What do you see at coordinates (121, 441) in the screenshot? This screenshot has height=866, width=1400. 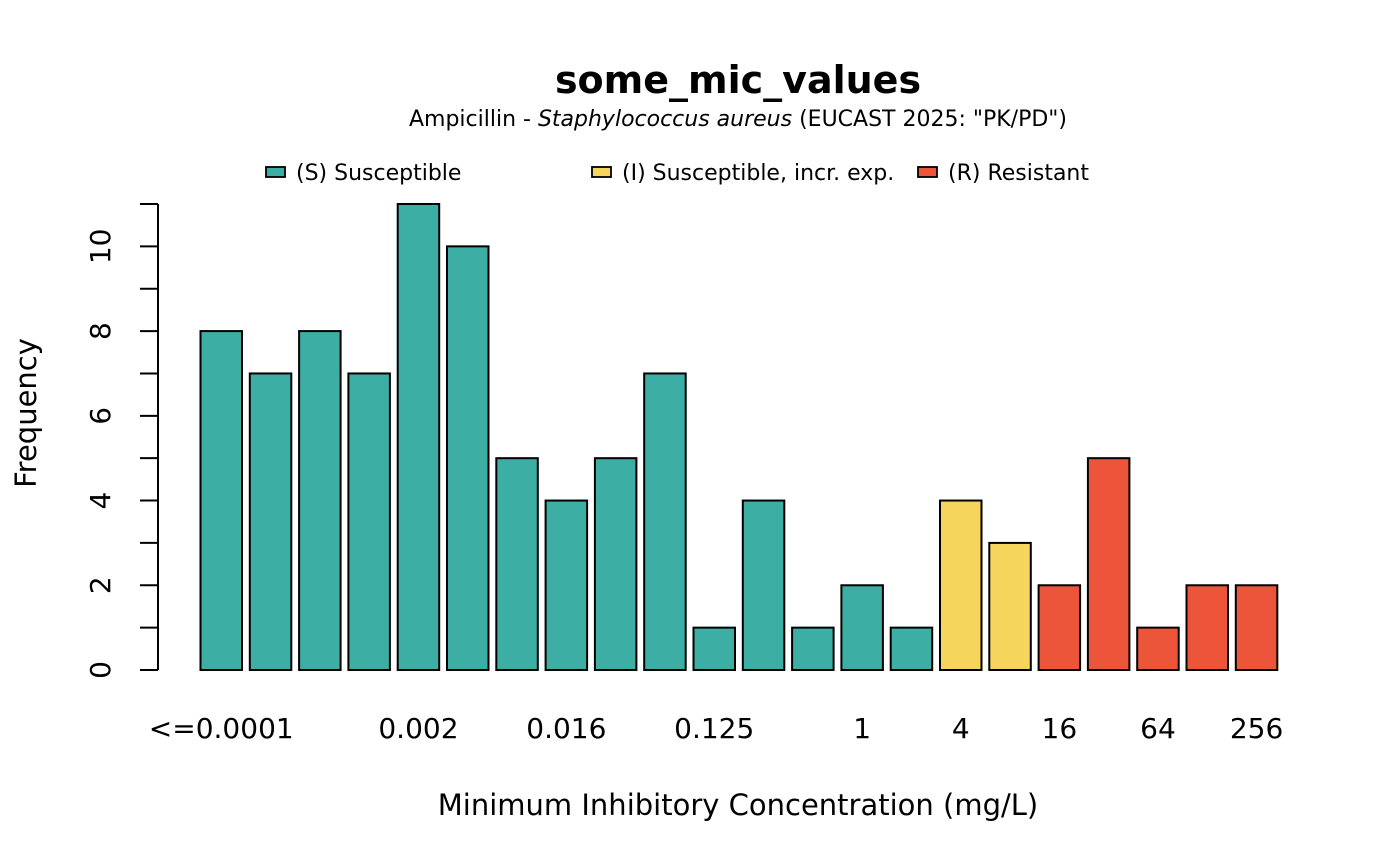 I see `y-axis: 0 2 4 6 8 10` at bounding box center [121, 441].